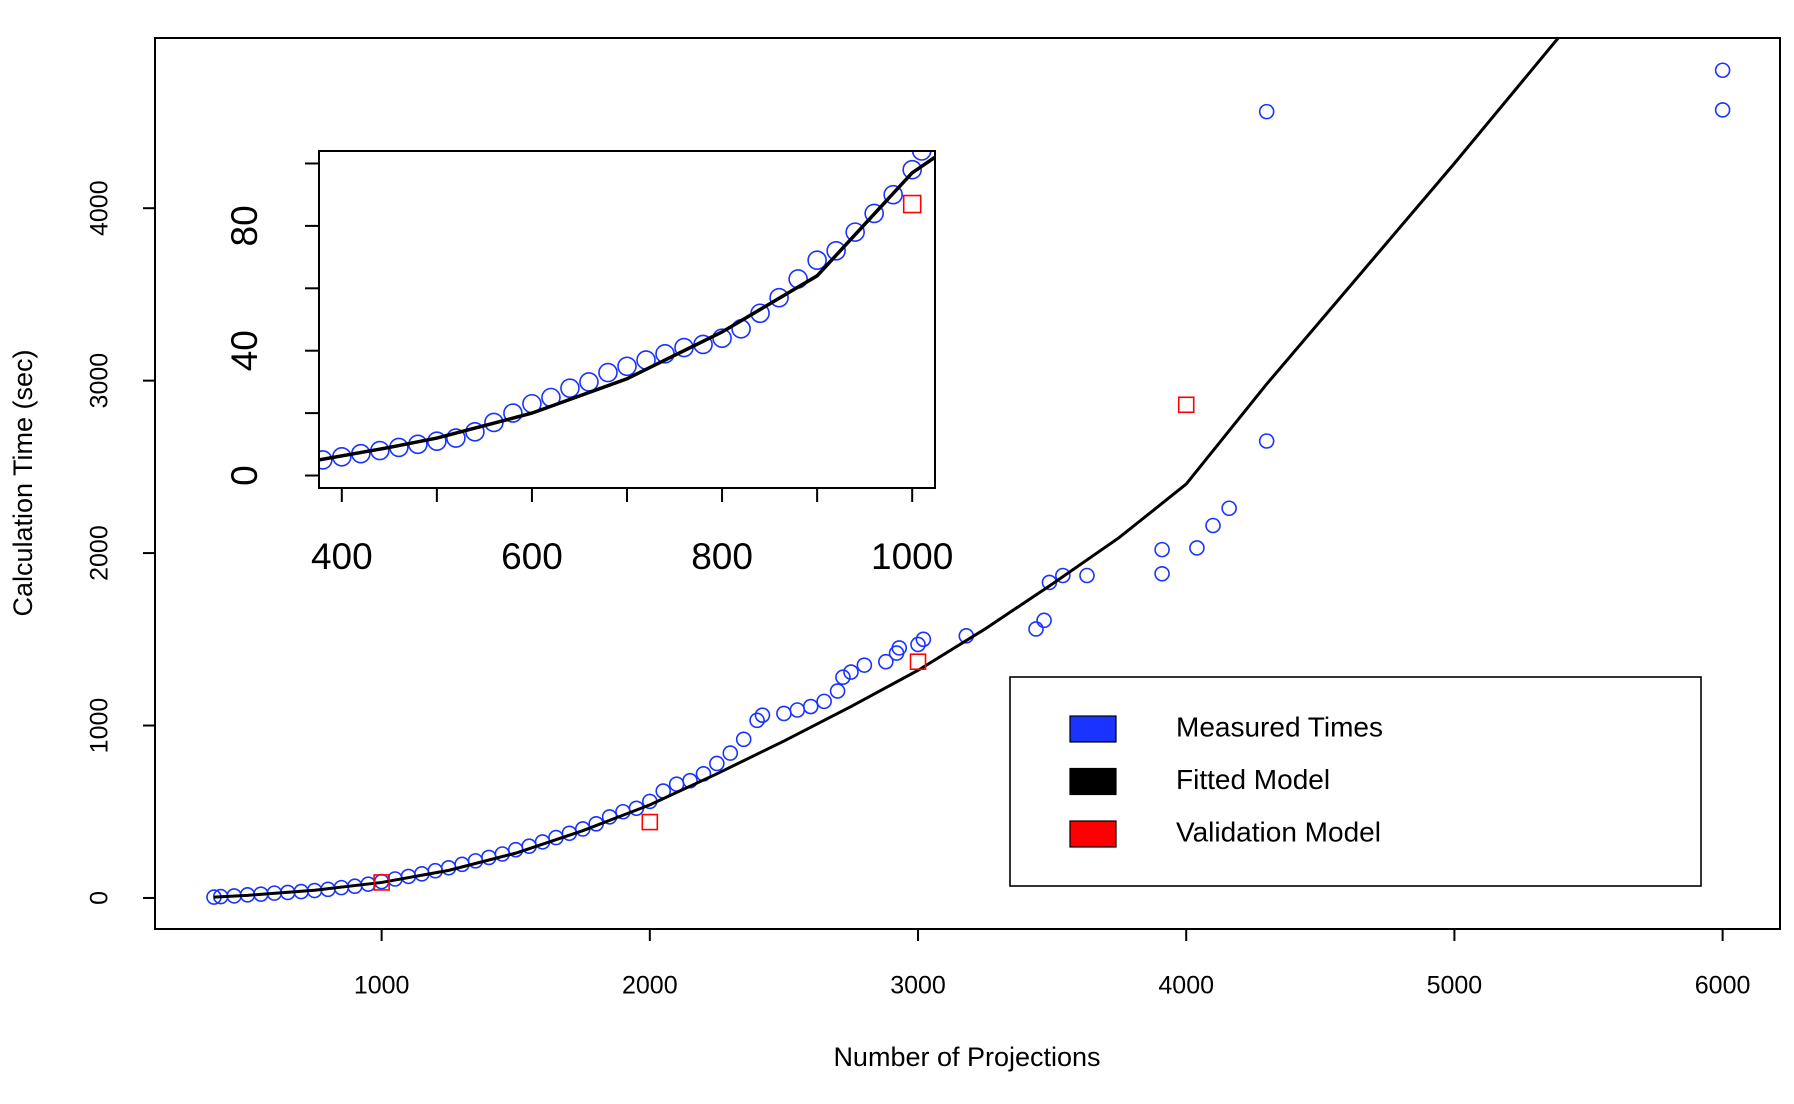 The width and height of the screenshot is (1794, 1104). Describe the element at coordinates (1355, 781) in the screenshot. I see `legend-box` at that location.